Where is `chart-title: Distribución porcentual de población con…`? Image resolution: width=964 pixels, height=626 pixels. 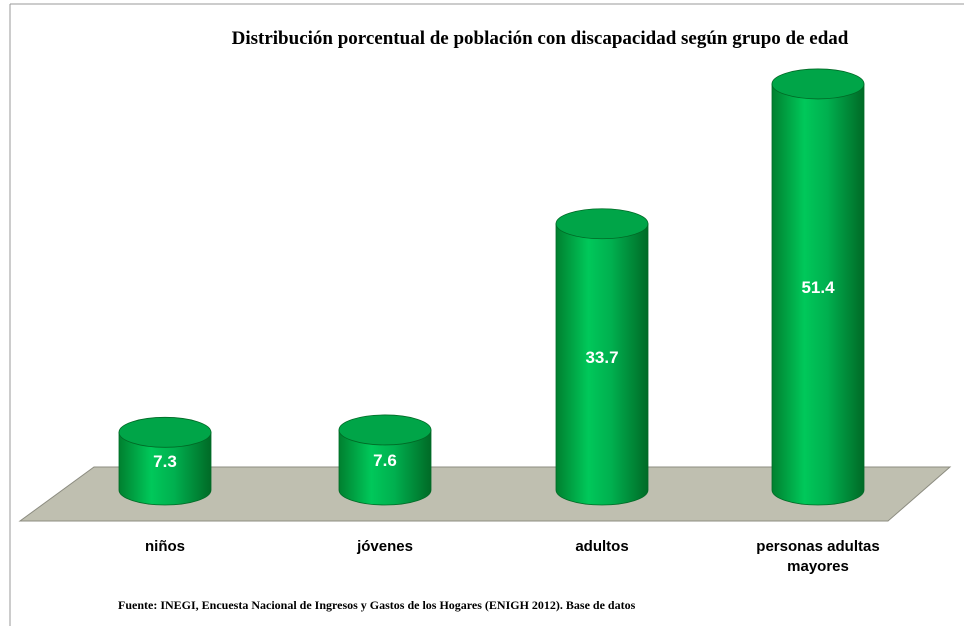 chart-title: Distribución porcentual de población con… is located at coordinates (540, 38).